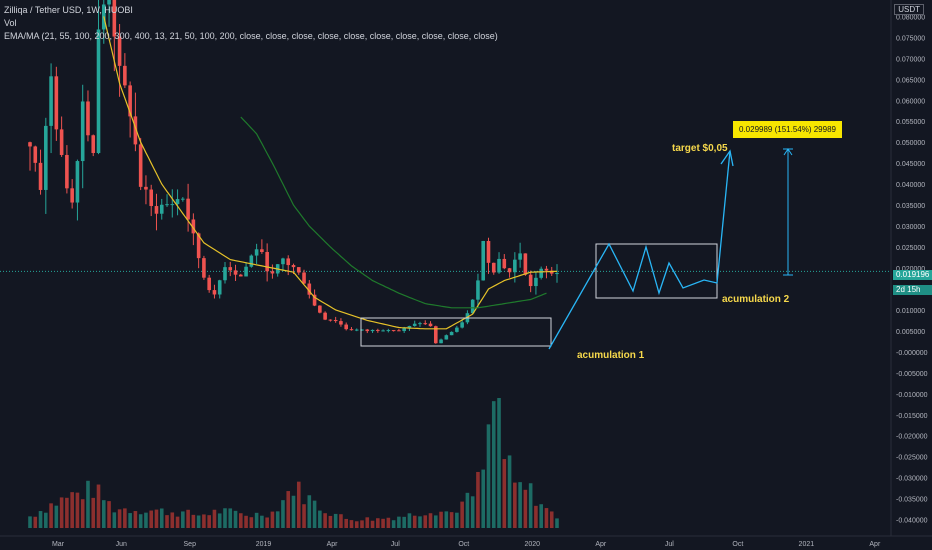 This screenshot has height=550, width=932. What do you see at coordinates (788, 152) in the screenshot?
I see `measure-arrowhead` at bounding box center [788, 152].